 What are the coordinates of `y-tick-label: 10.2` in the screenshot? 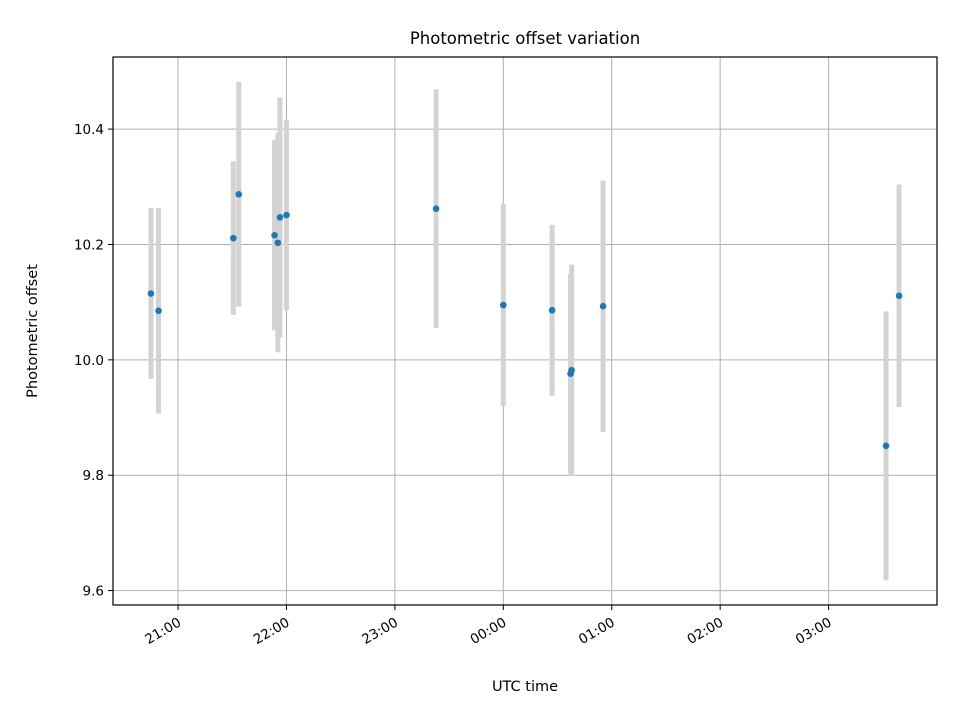 It's located at (89, 245).